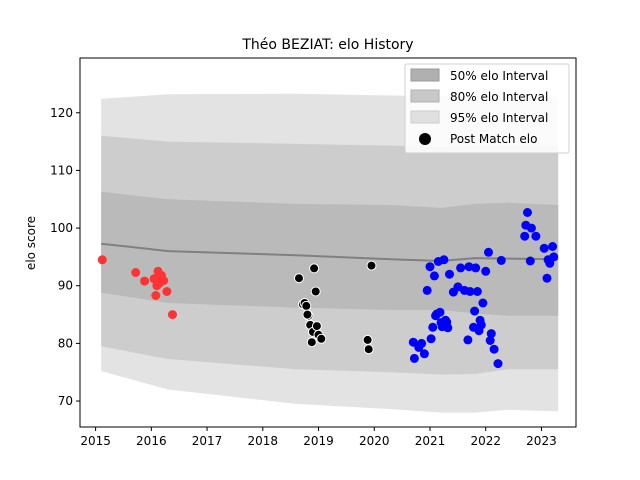 The height and width of the screenshot is (480, 640). Describe the element at coordinates (65, 257) in the screenshot. I see `y-axis-ticks: 70 80 90 100 110 120` at that location.